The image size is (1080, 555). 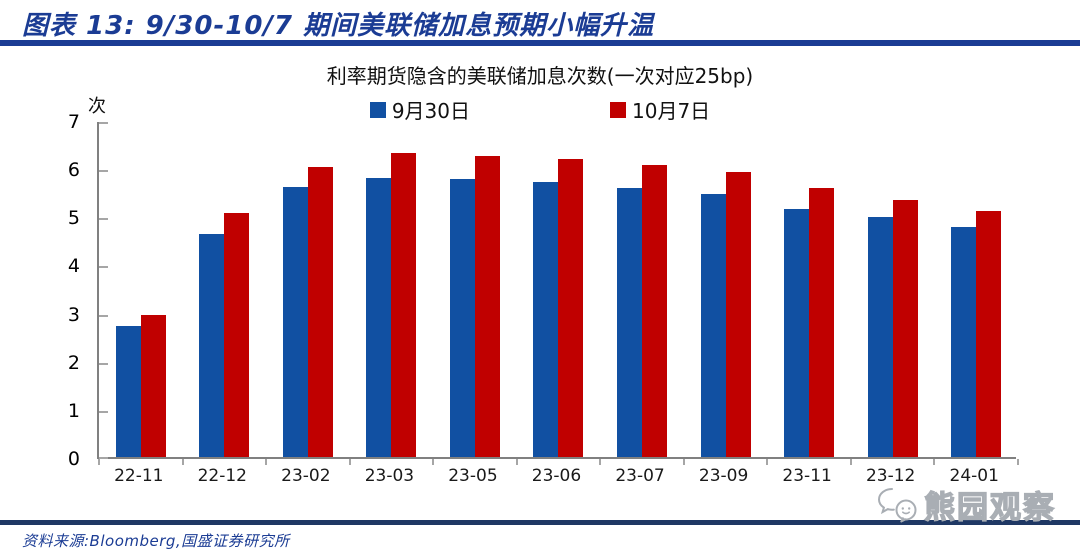 What do you see at coordinates (989, 507) in the screenshot?
I see `watermark-text: 熊园观察` at bounding box center [989, 507].